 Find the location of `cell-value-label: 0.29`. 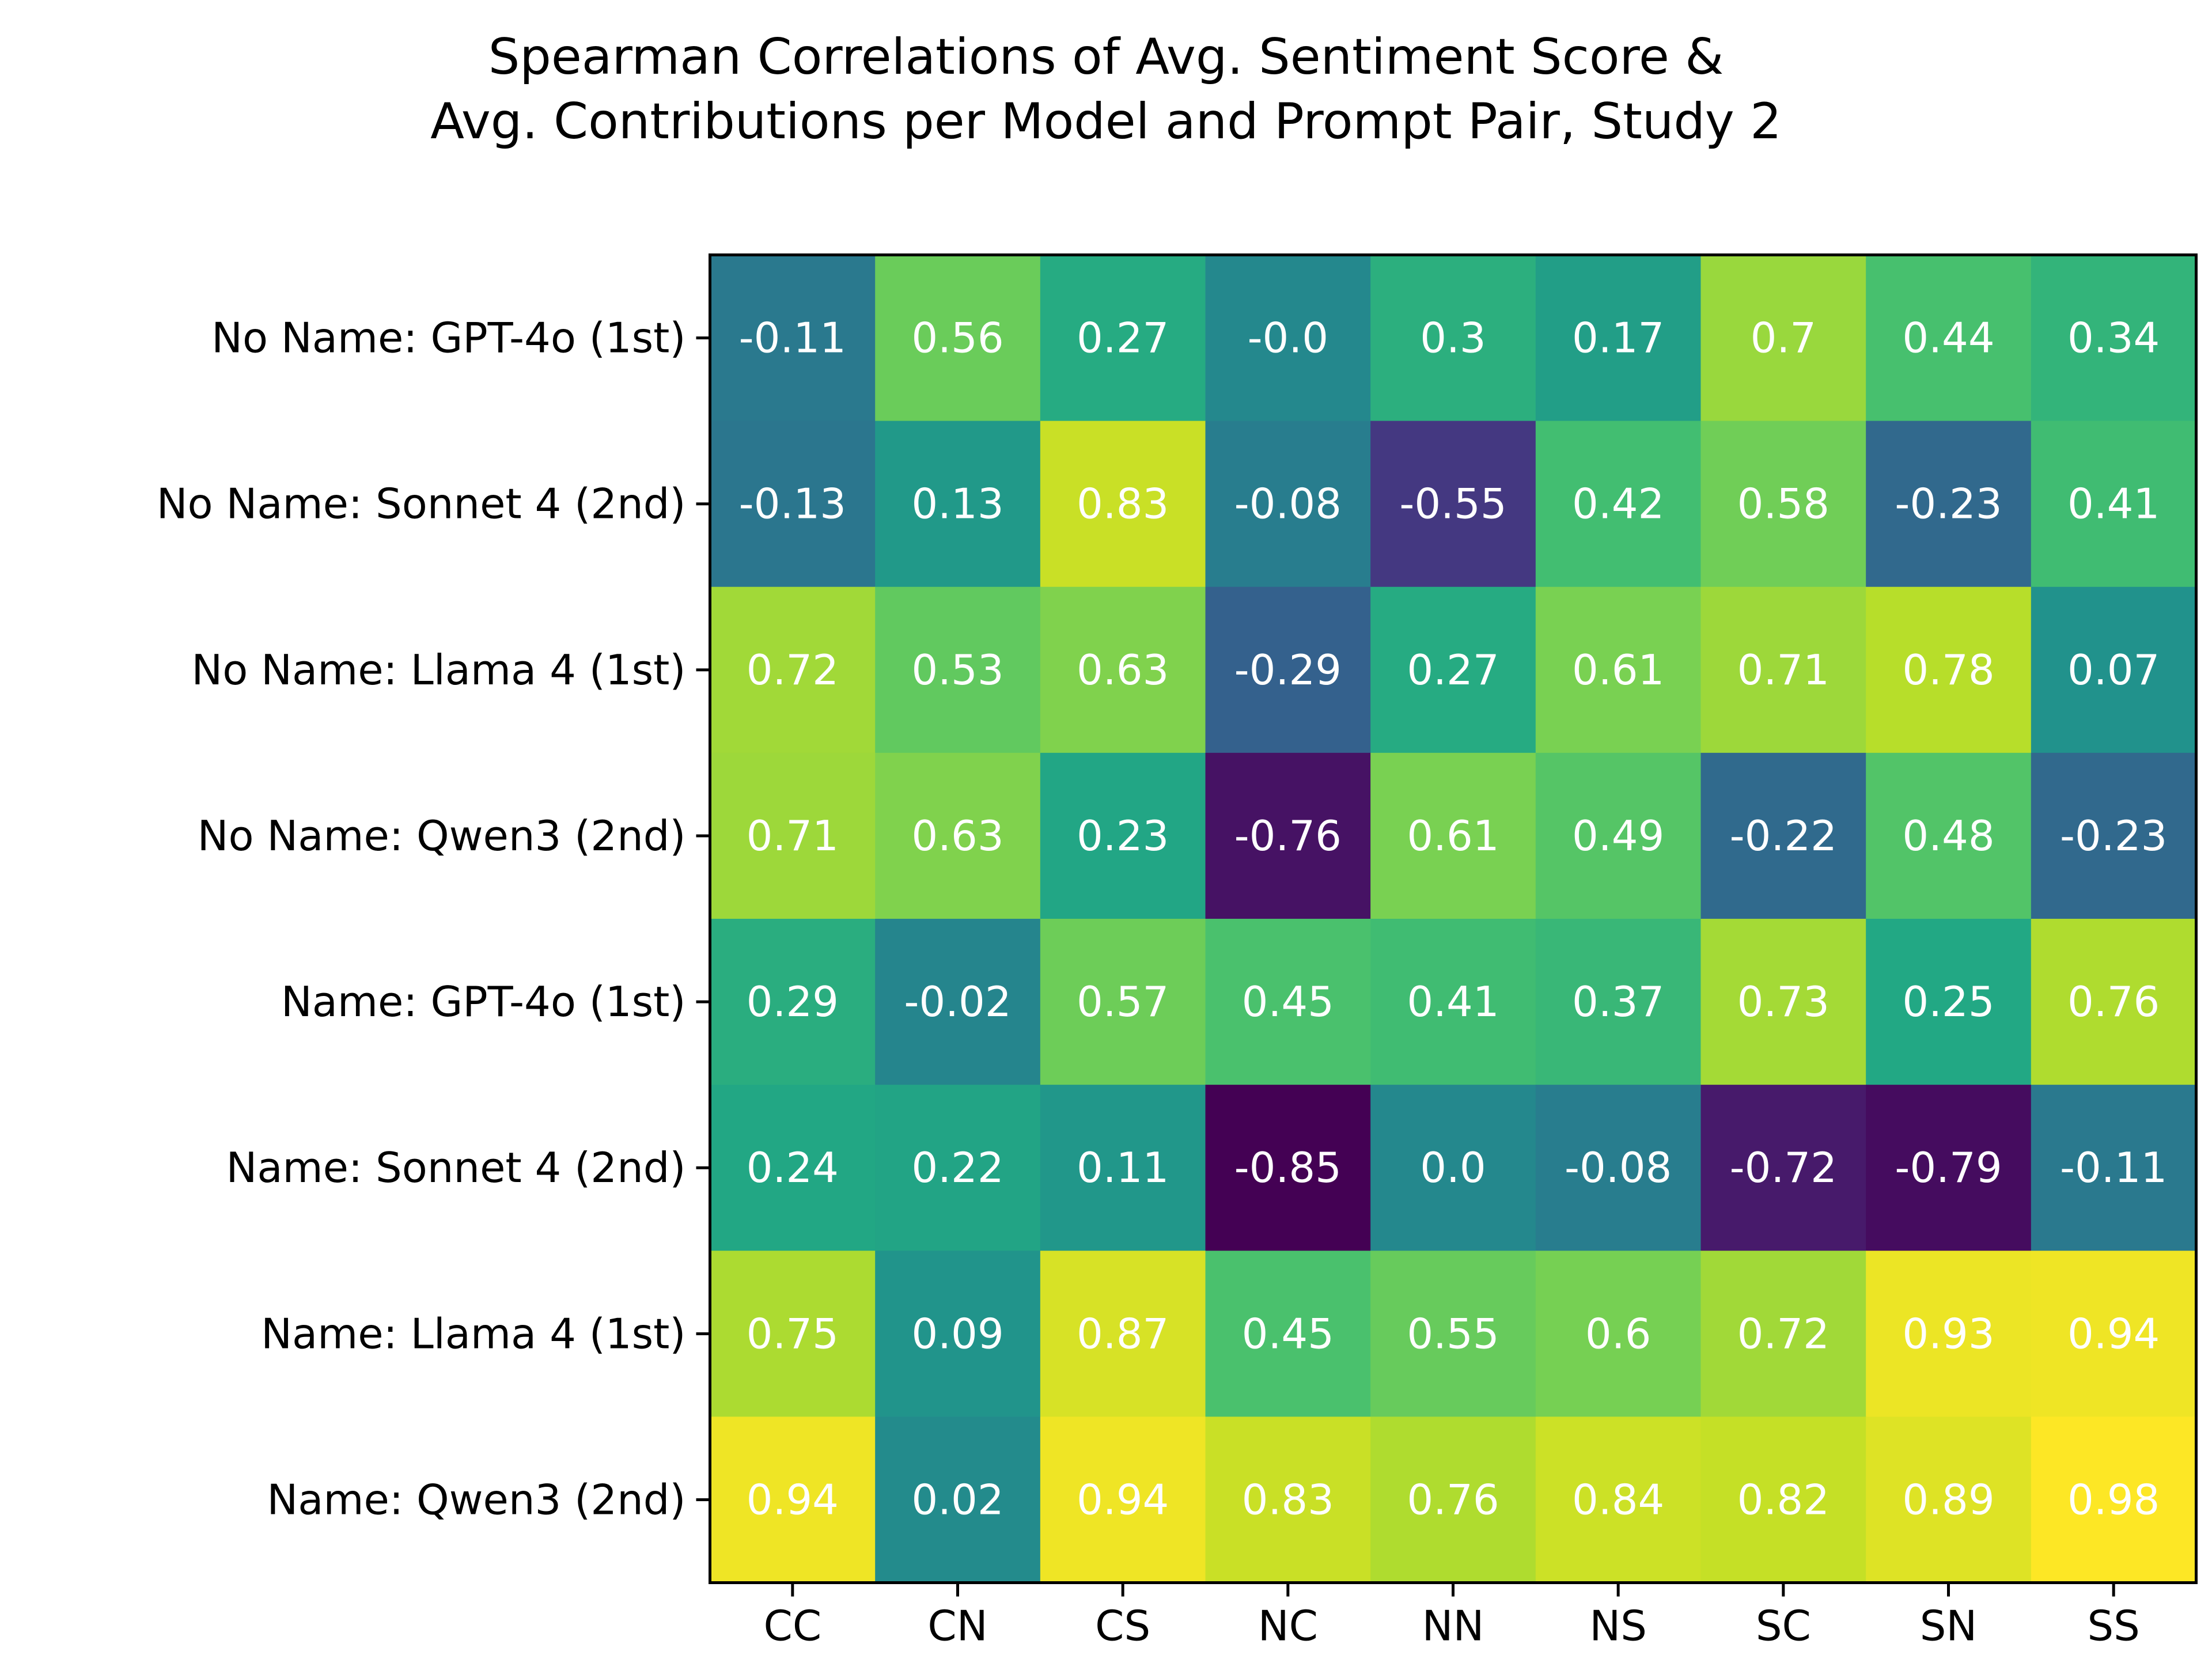

cell-value-label: 0.29 is located at coordinates (793, 1002).